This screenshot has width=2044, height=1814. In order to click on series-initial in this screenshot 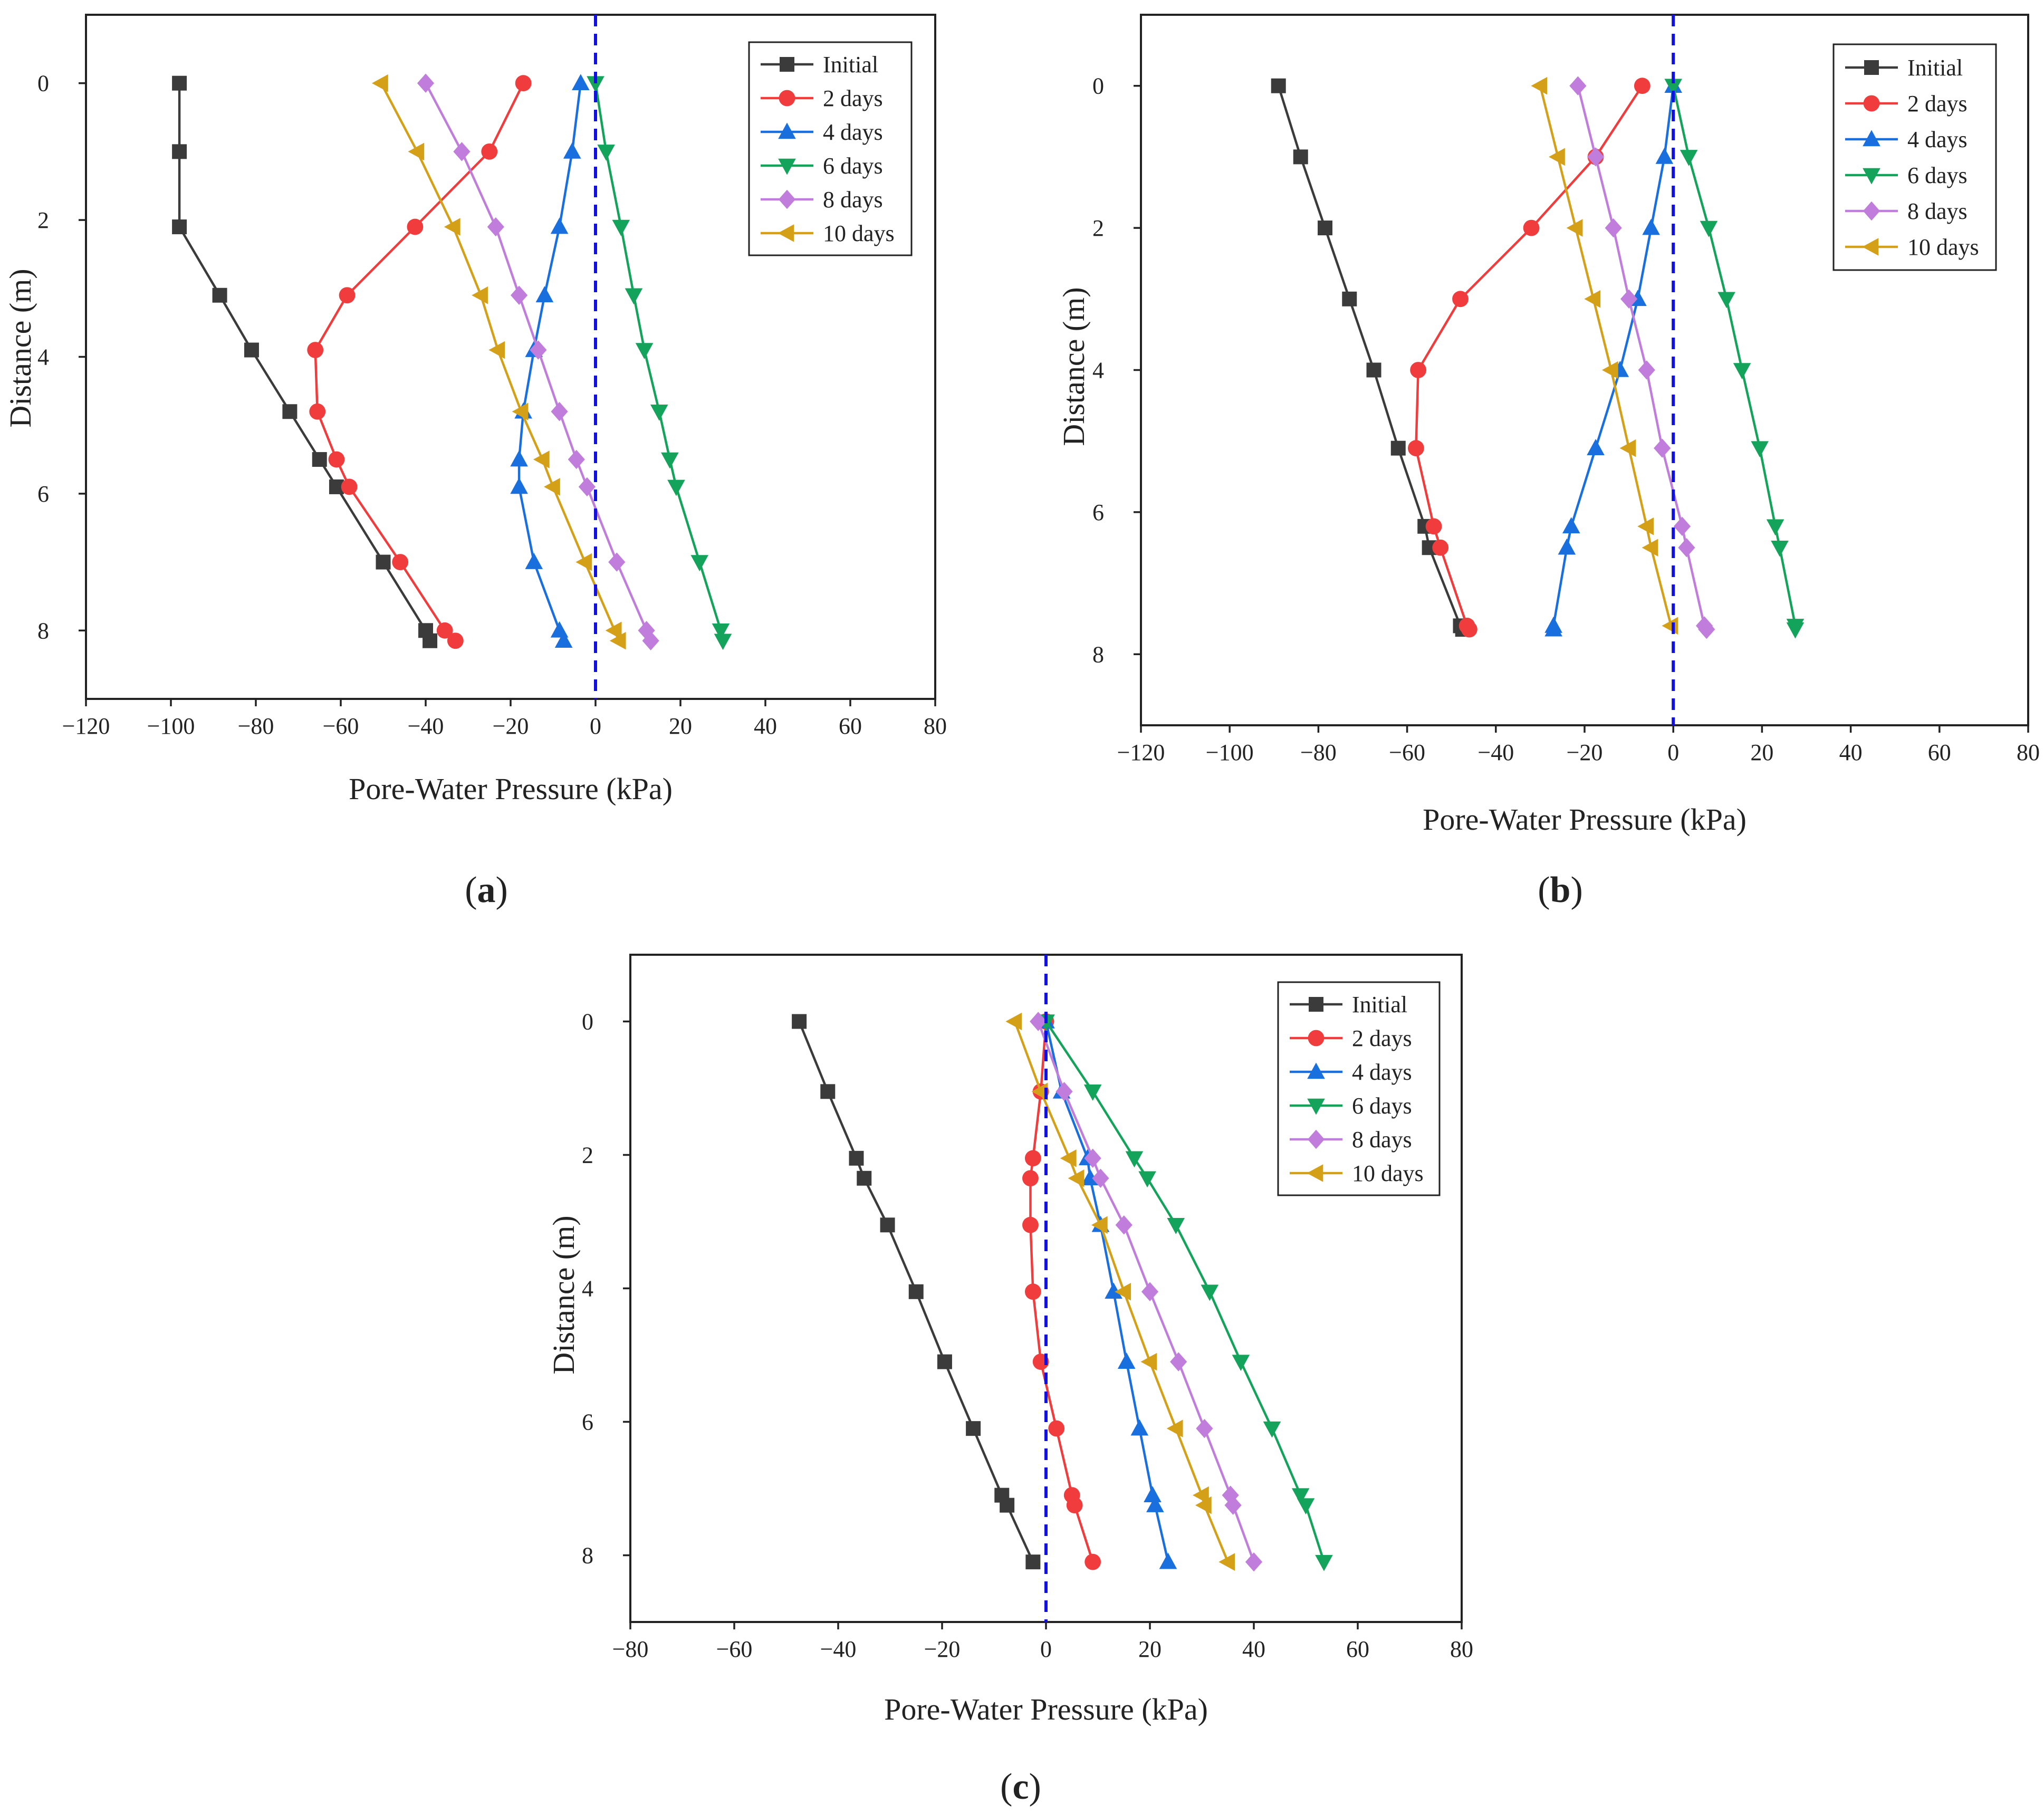, I will do `click(1370, 357)`.